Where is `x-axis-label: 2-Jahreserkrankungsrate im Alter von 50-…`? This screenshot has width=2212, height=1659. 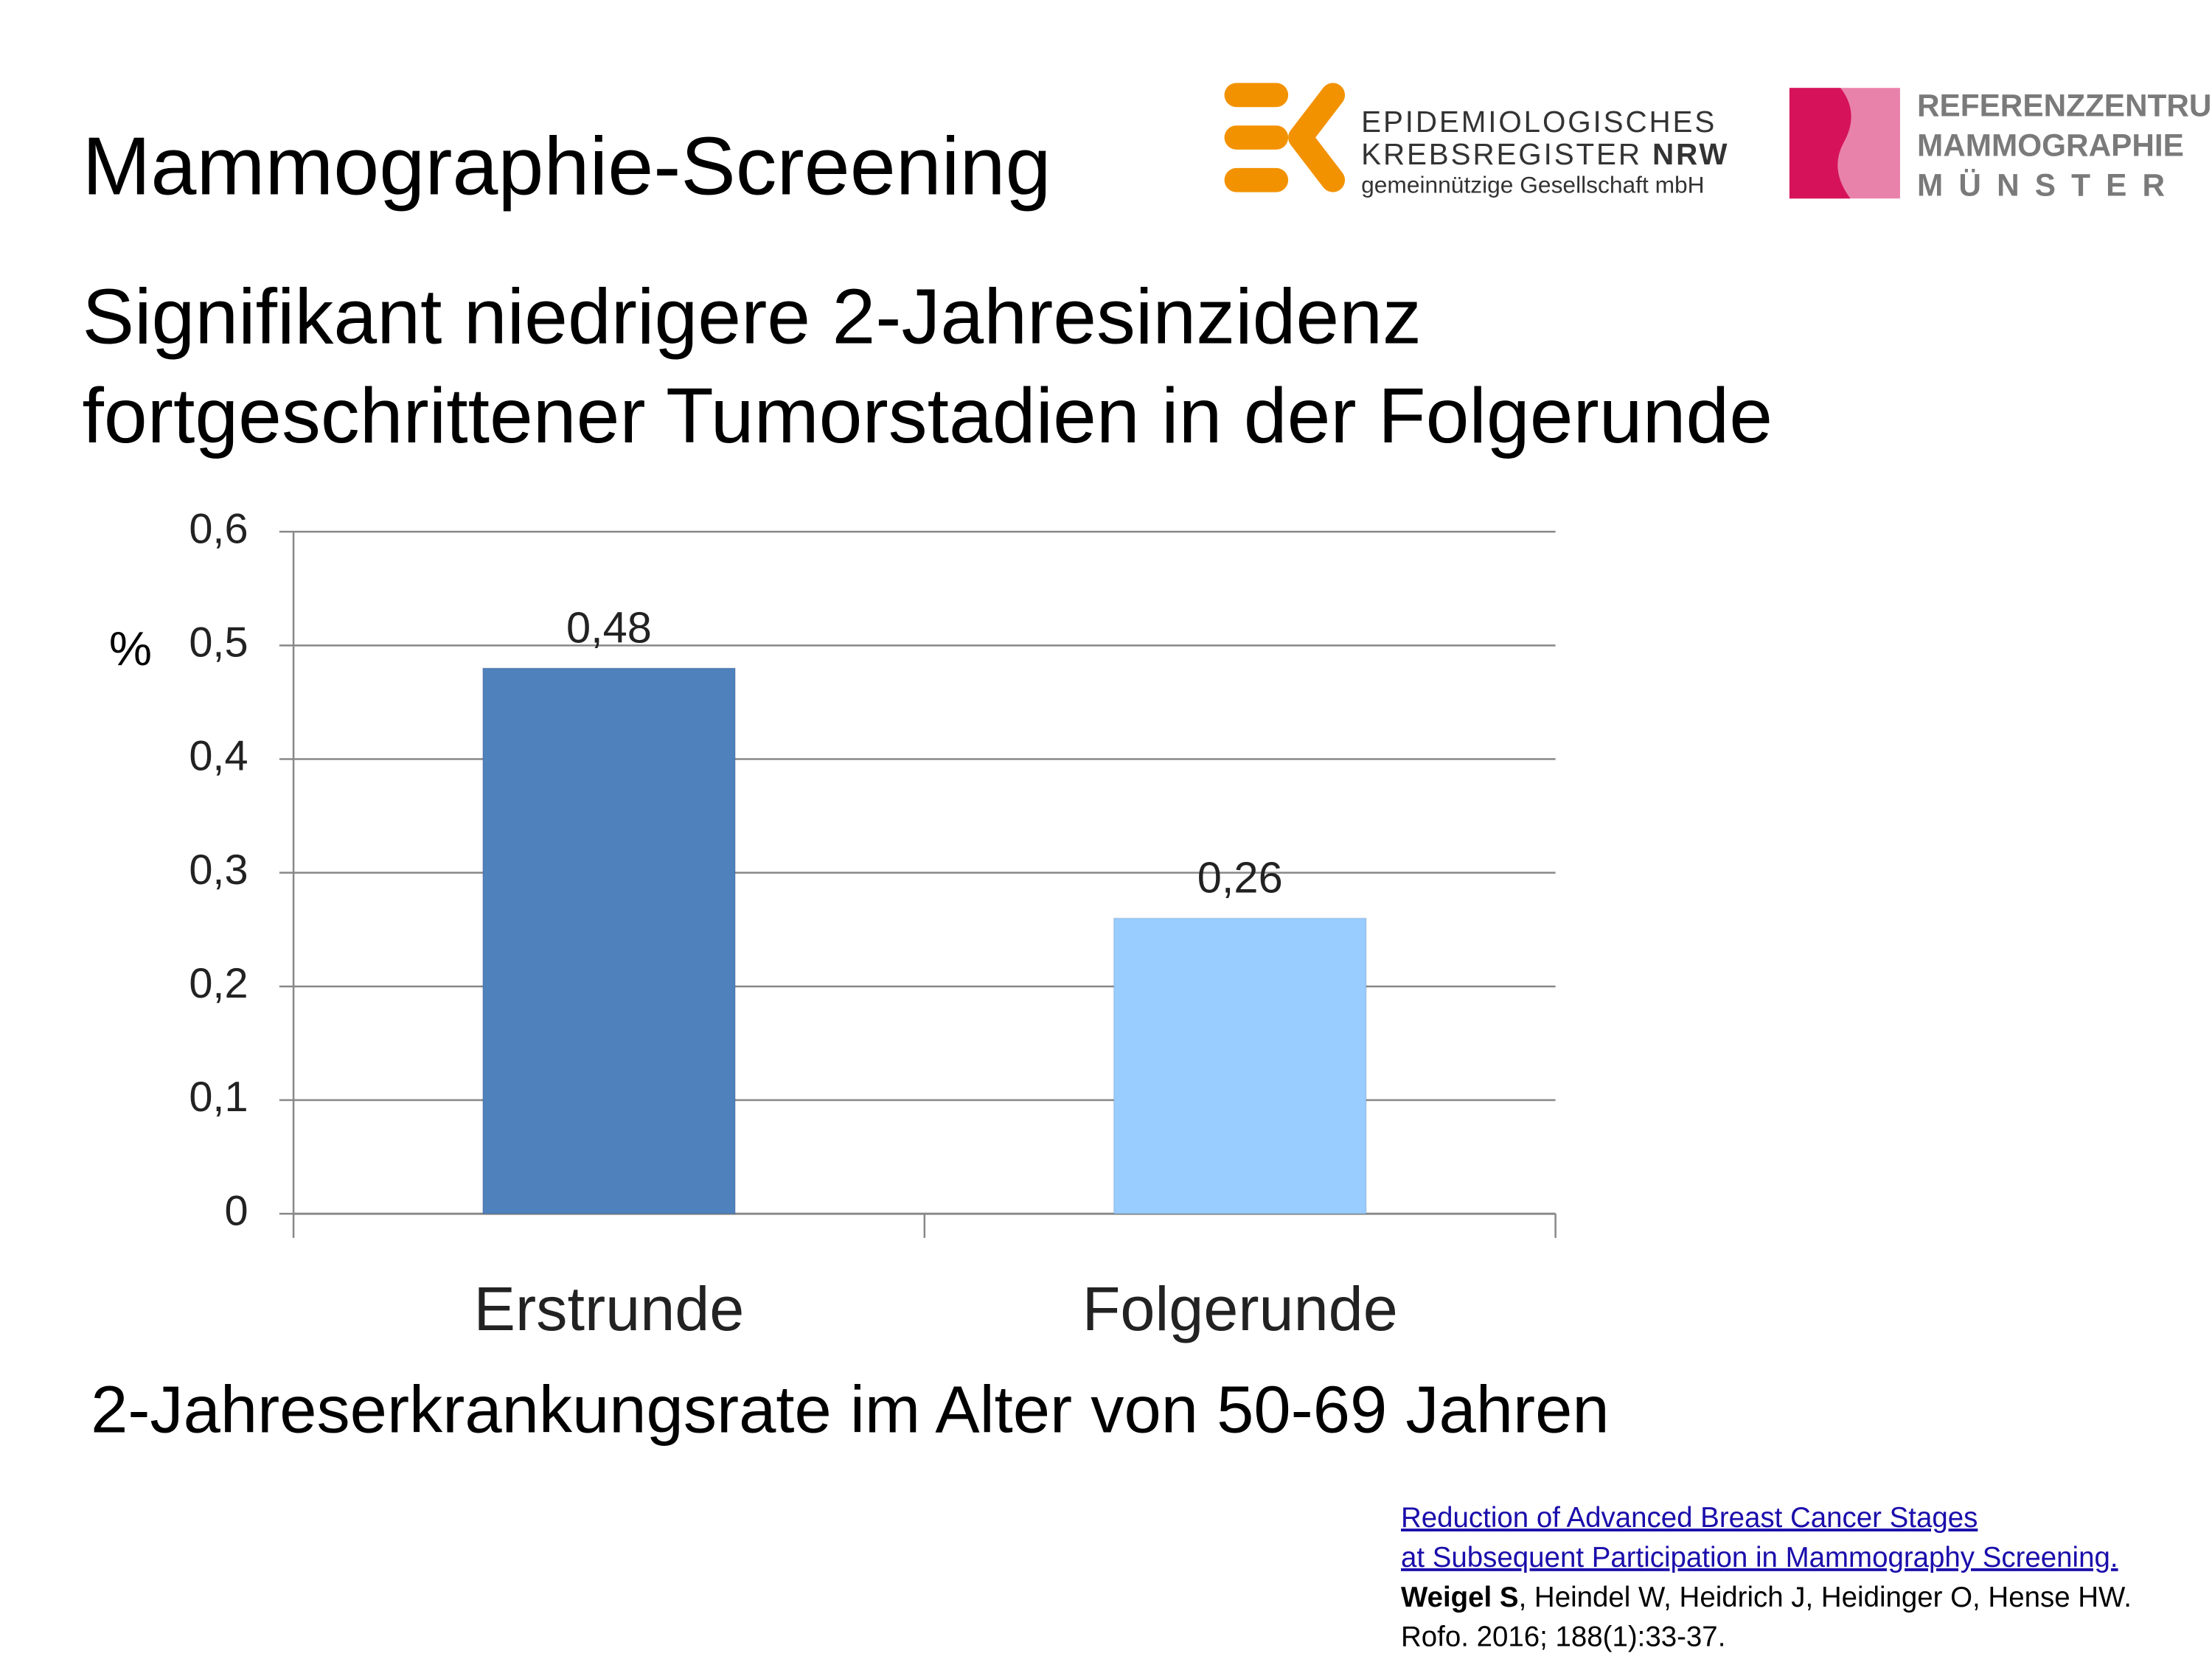 x-axis-label: 2-Jahreserkrankungsrate im Alter von 50-… is located at coordinates (850, 1409).